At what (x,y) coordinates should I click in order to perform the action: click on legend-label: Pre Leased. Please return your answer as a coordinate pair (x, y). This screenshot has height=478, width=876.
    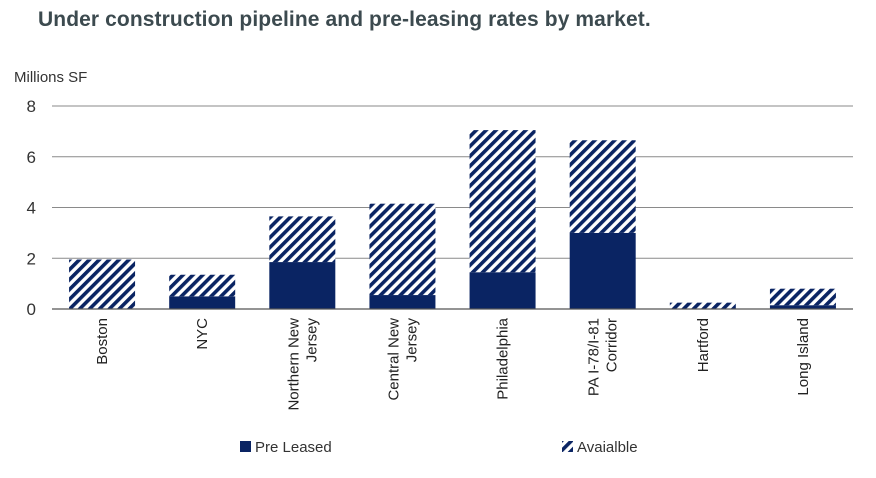
    Looking at the image, I should click on (293, 447).